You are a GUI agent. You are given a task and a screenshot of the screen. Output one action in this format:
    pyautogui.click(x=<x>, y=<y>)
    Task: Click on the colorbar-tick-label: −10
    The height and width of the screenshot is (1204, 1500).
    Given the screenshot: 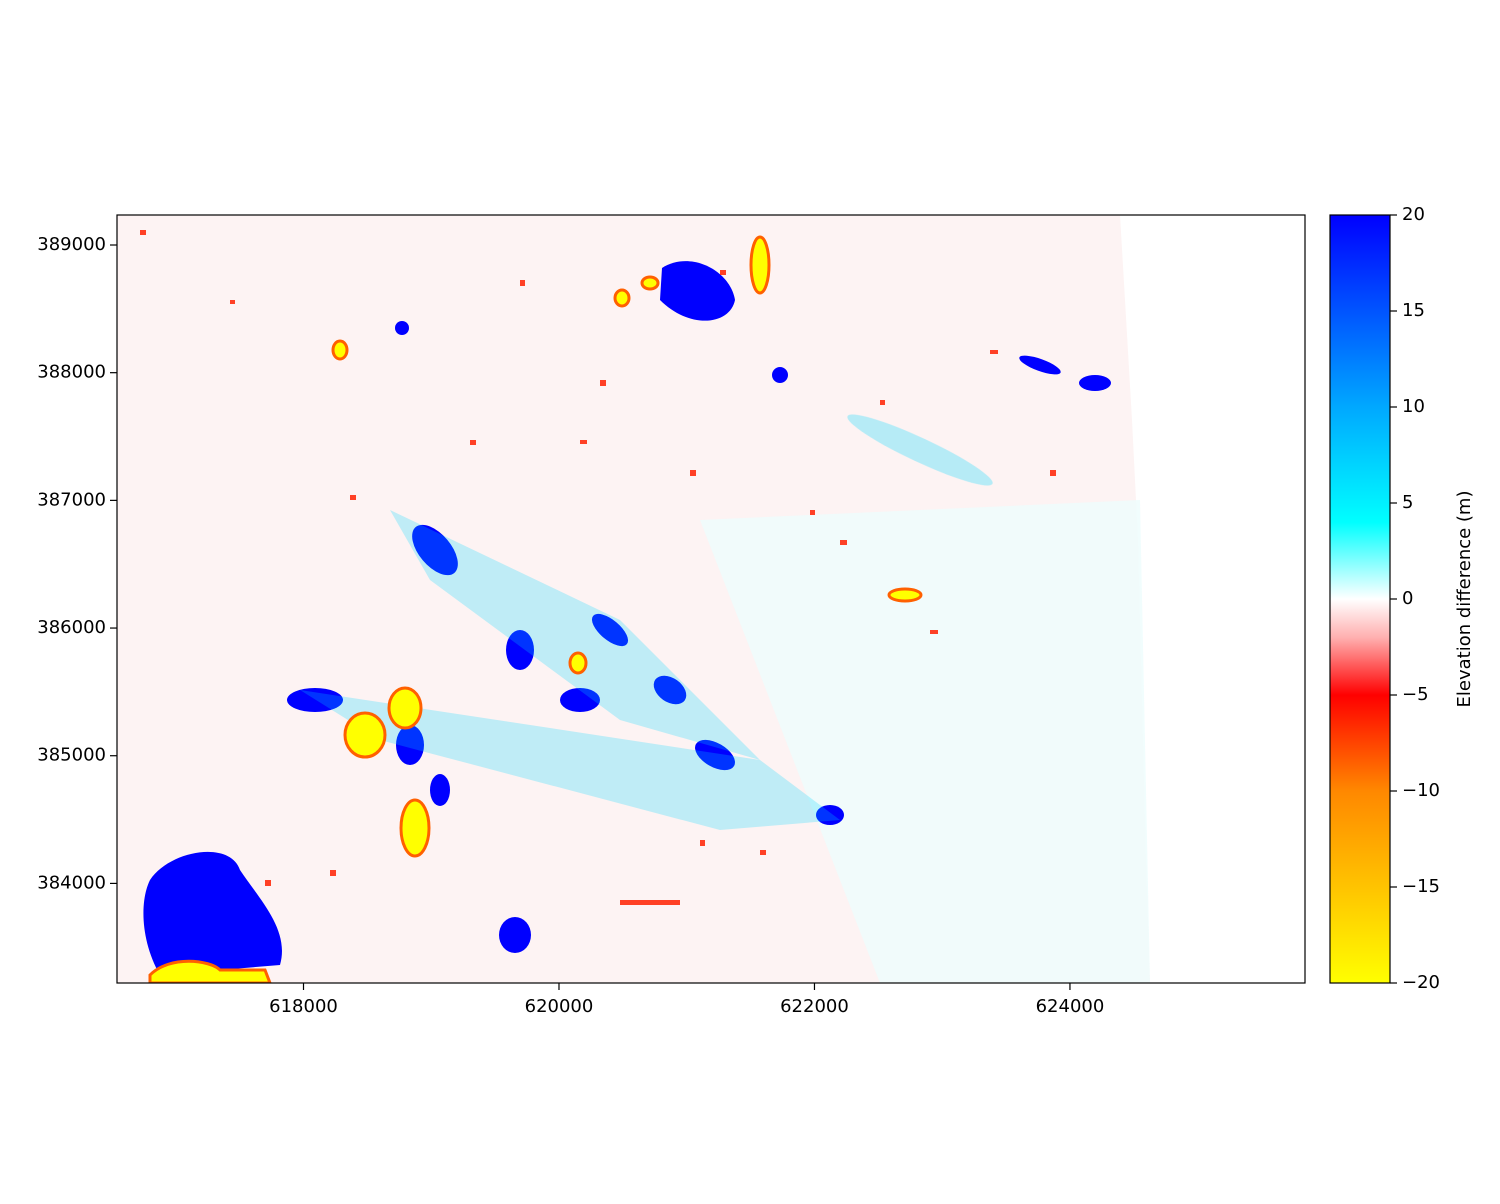 What is the action you would take?
    pyautogui.click(x=1421, y=790)
    